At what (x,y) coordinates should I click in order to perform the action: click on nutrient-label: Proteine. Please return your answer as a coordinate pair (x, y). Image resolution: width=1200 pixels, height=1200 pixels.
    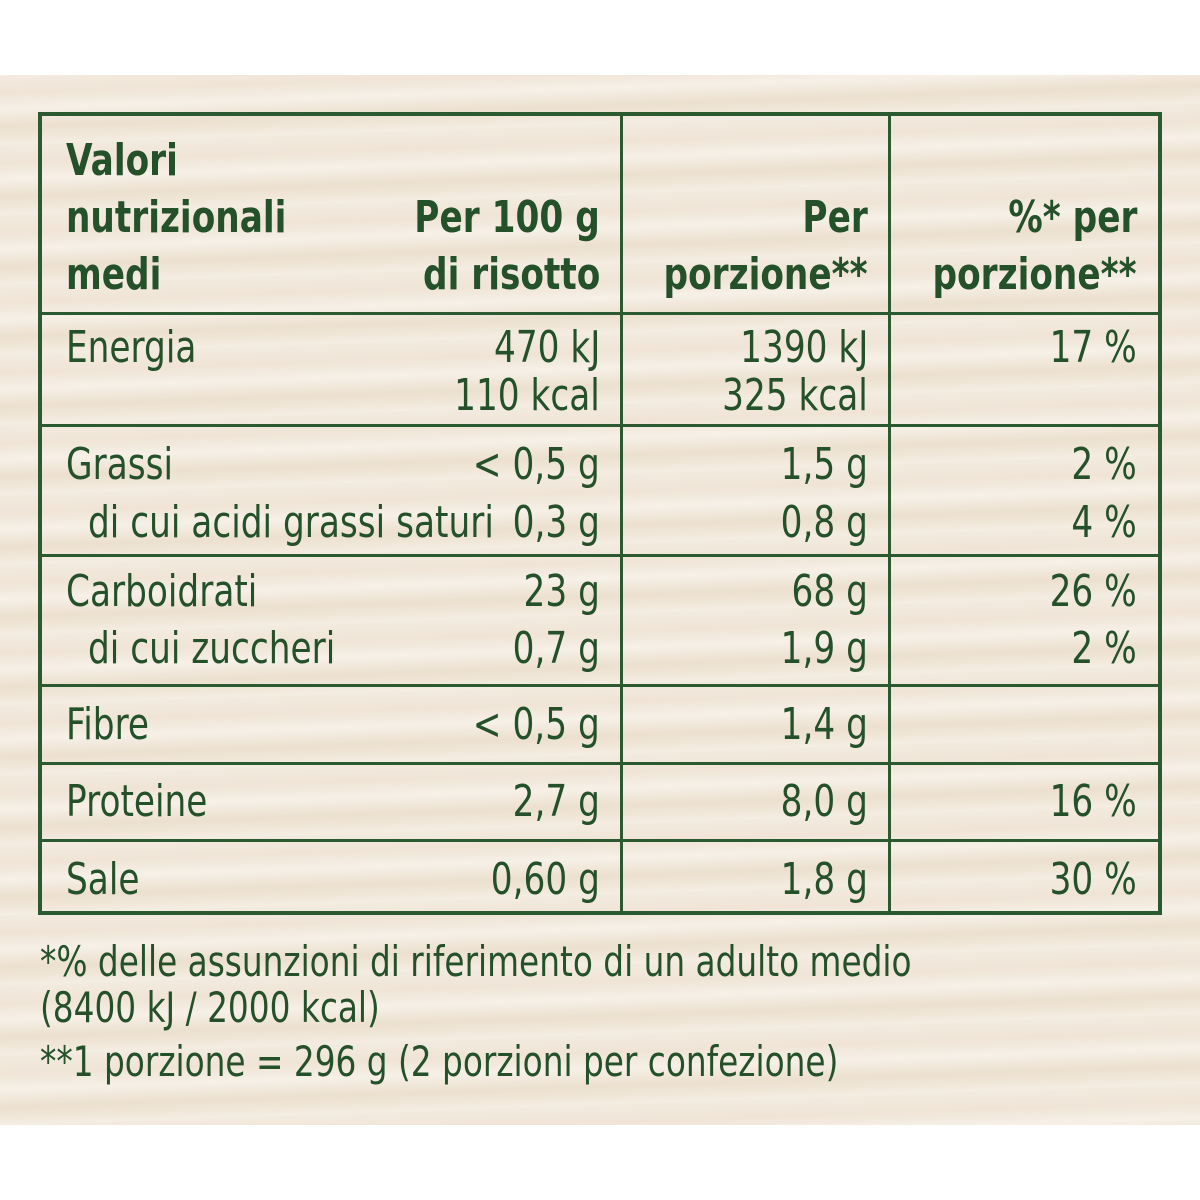
    Looking at the image, I should click on (137, 801).